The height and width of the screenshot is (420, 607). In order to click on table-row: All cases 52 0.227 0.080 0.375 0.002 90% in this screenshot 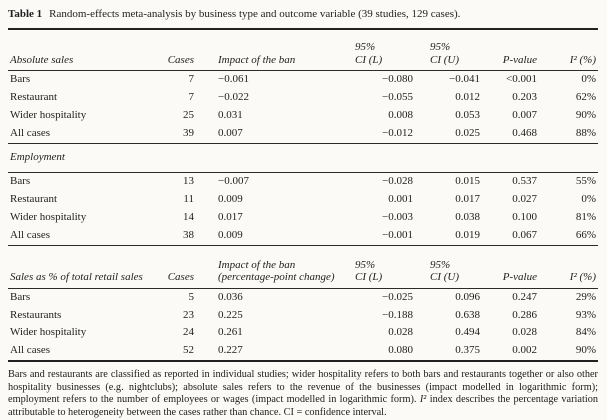, I will do `click(303, 351)`.